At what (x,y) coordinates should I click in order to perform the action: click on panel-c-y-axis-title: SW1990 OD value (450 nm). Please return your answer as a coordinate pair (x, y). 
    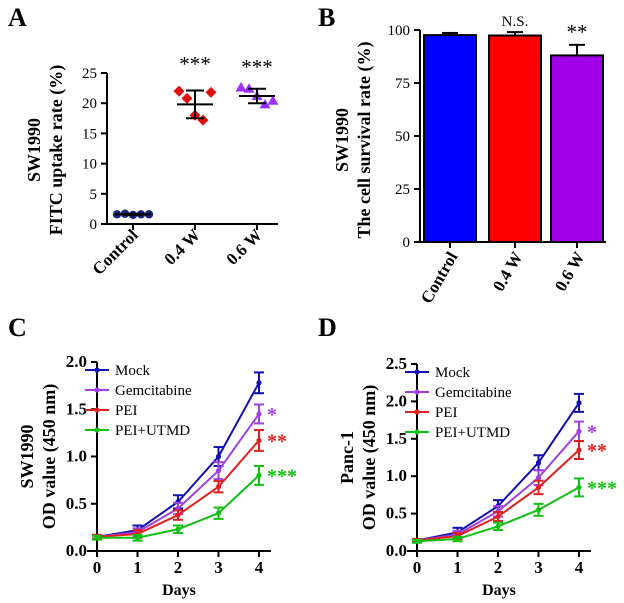
    Looking at the image, I should click on (38, 457).